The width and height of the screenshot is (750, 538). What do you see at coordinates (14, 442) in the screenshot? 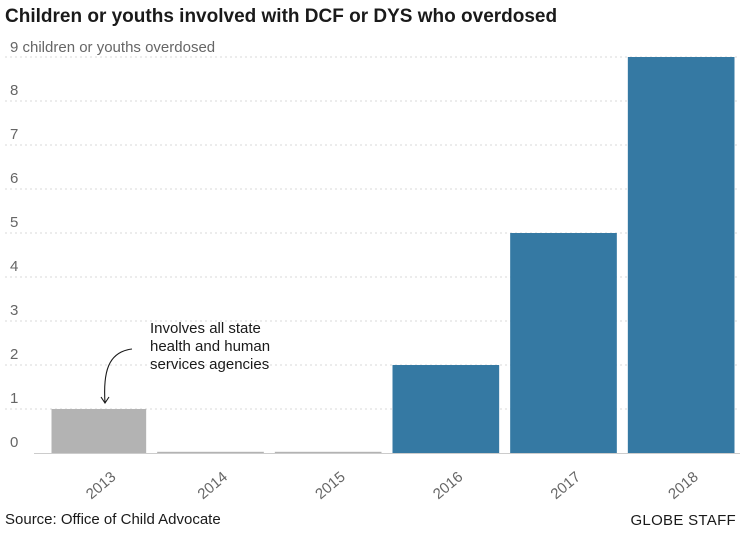
I see `y-tick-label: 0` at bounding box center [14, 442].